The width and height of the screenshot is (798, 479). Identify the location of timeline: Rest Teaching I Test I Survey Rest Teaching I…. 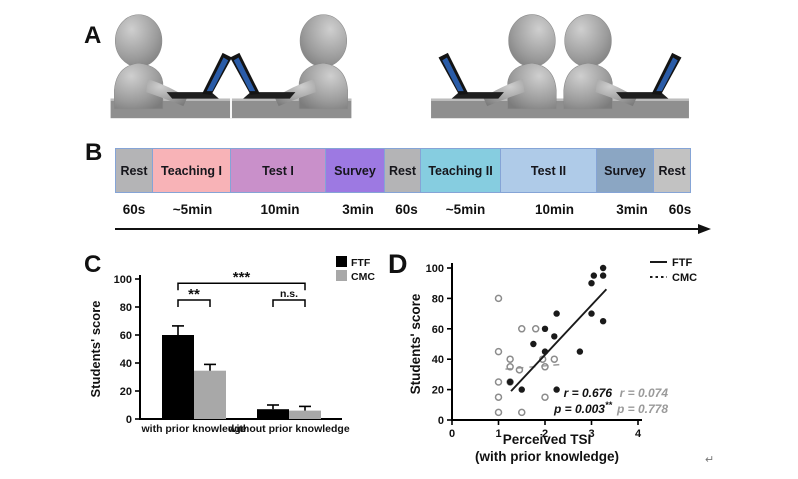
(403, 170).